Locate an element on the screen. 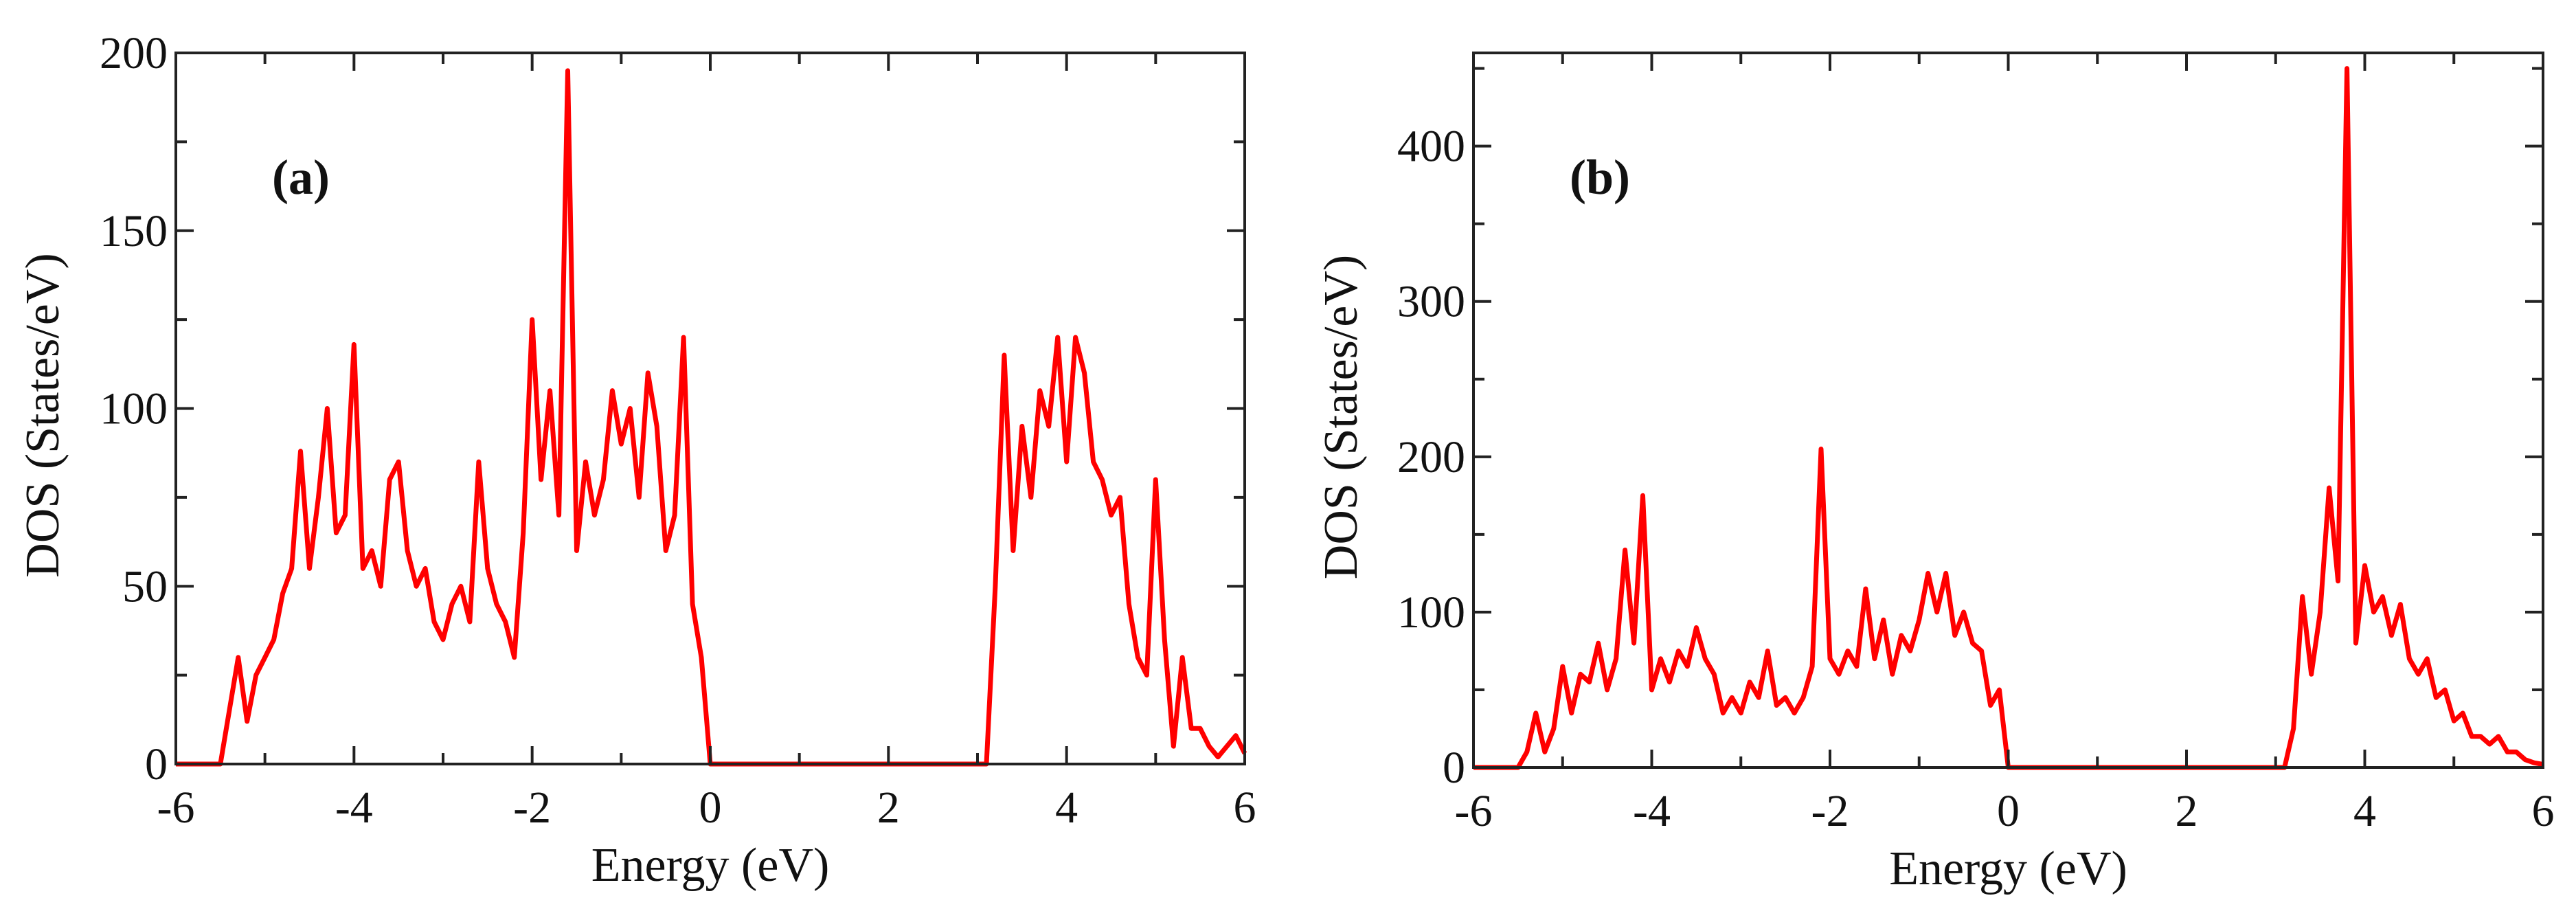 The image size is (2576, 920). panel-label: (a) is located at coordinates (301, 177).